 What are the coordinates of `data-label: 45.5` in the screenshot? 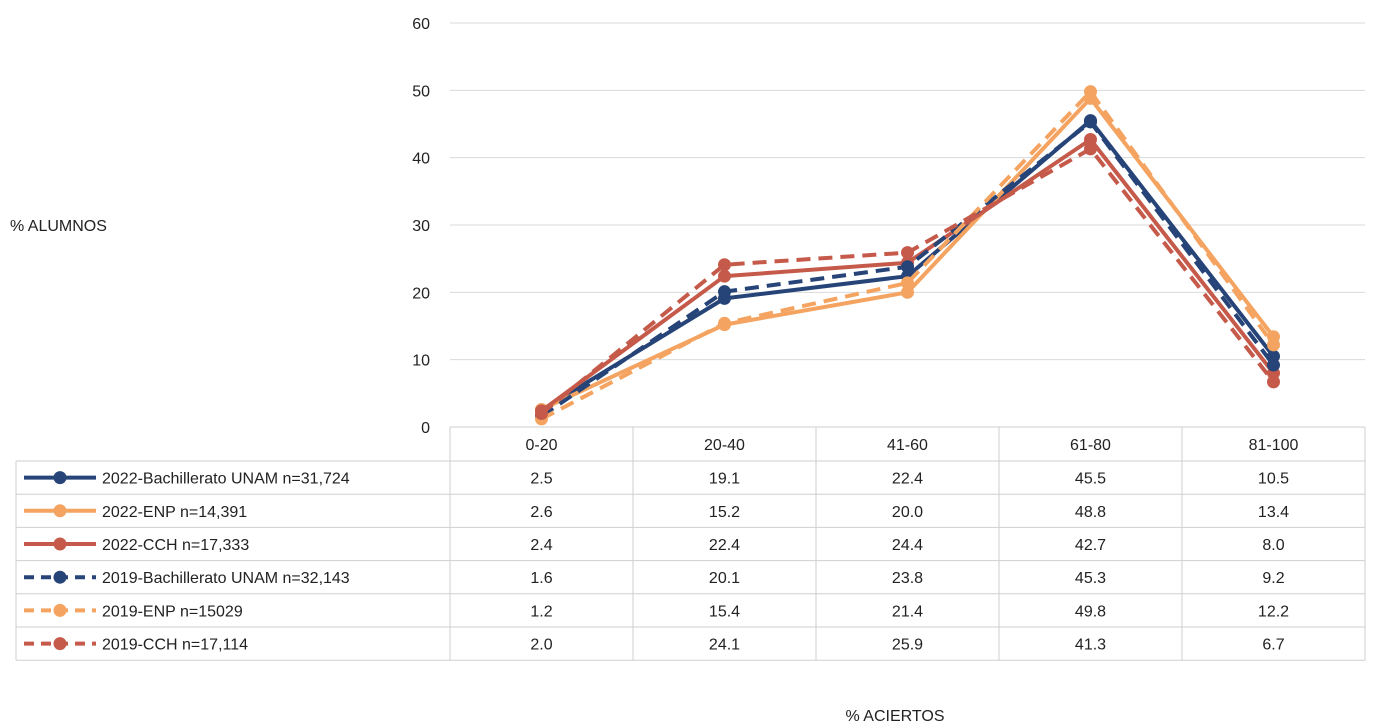 It's located at (1090, 479).